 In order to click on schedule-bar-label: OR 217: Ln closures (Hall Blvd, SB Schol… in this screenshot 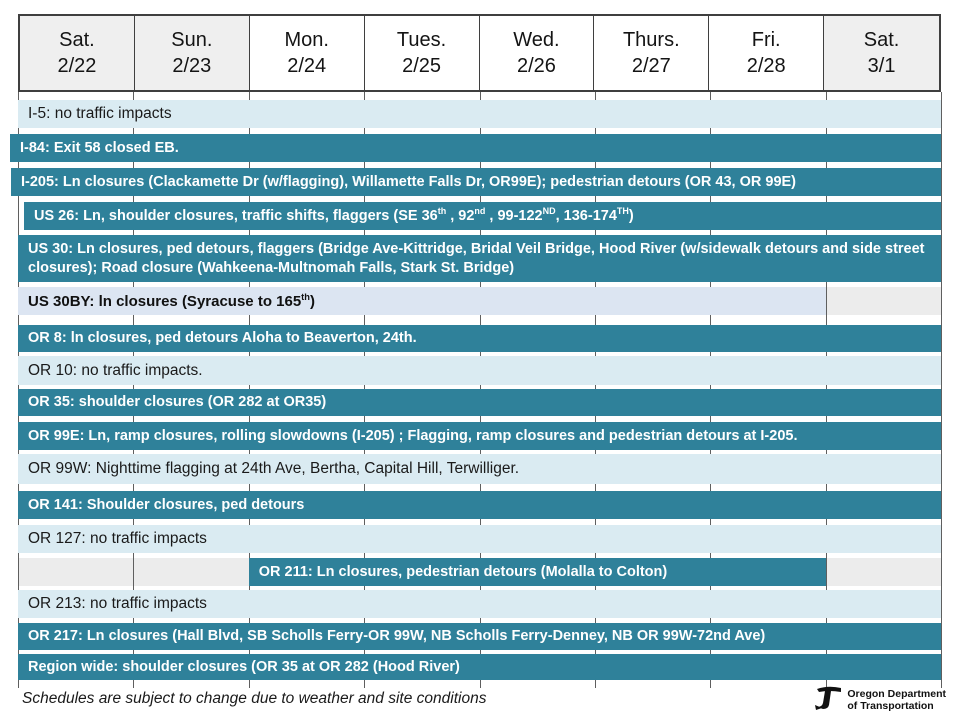, I will do `click(397, 636)`.